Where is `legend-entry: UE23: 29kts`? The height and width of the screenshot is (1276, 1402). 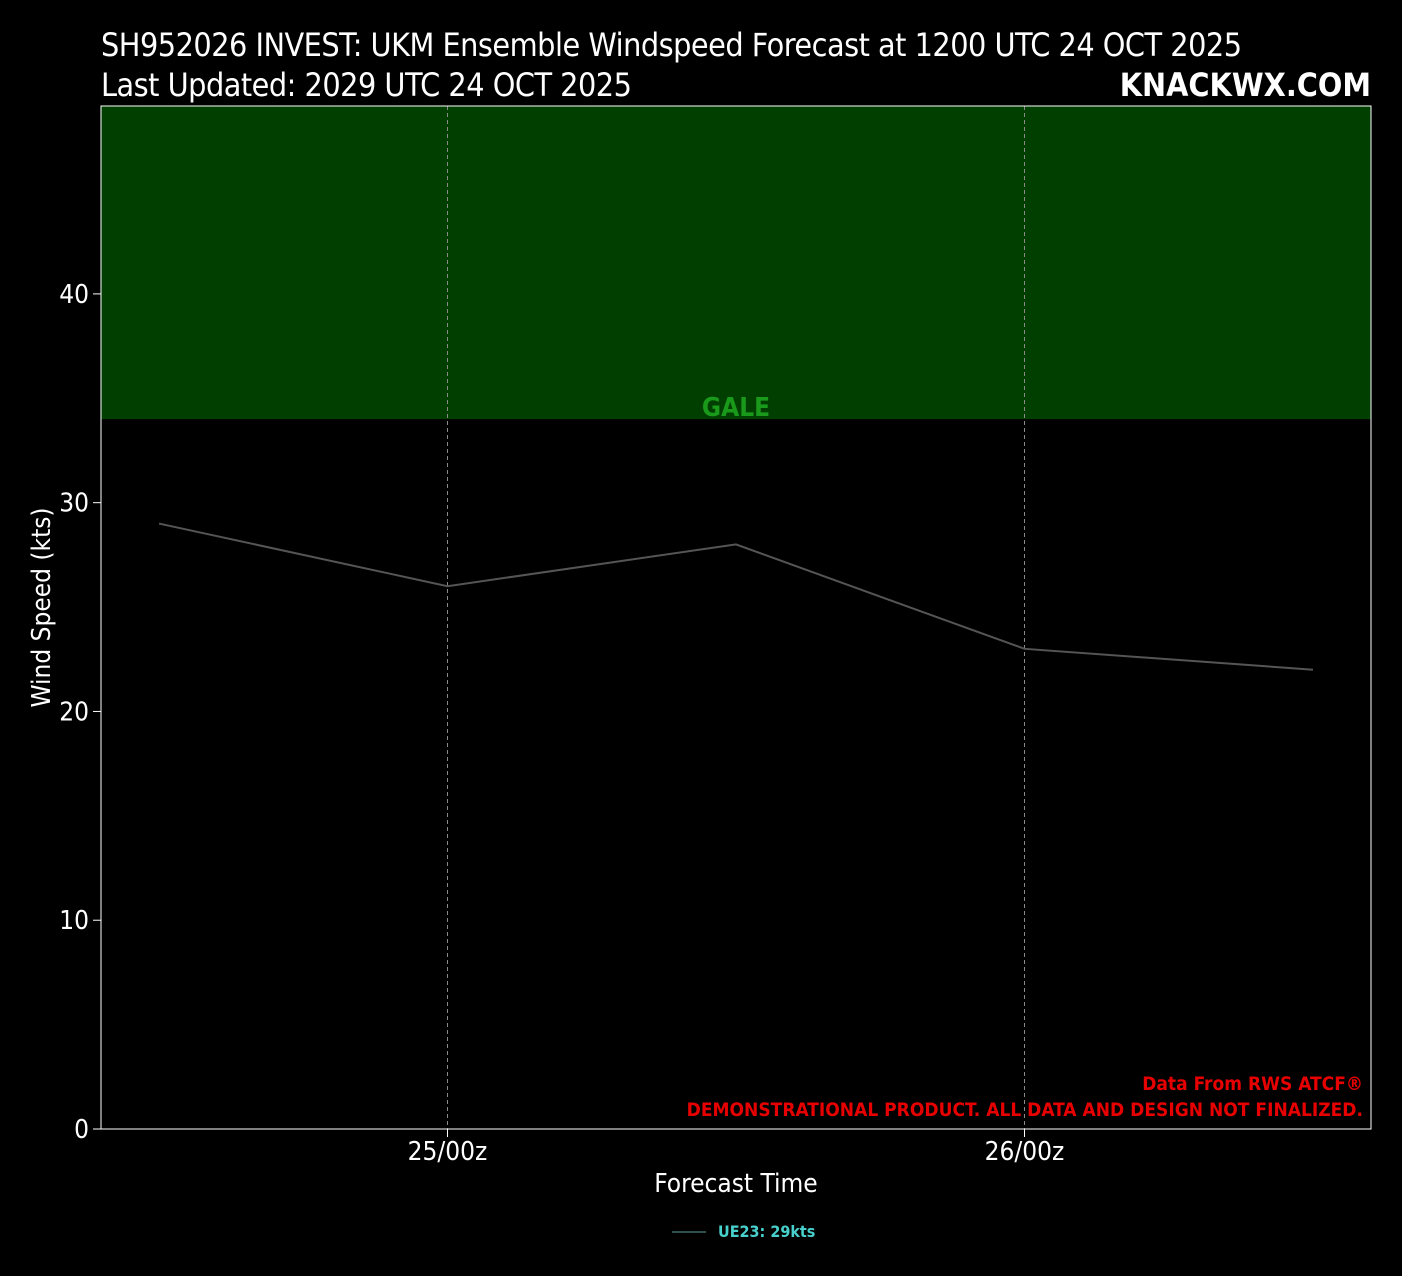 legend-entry: UE23: 29kts is located at coordinates (767, 1231).